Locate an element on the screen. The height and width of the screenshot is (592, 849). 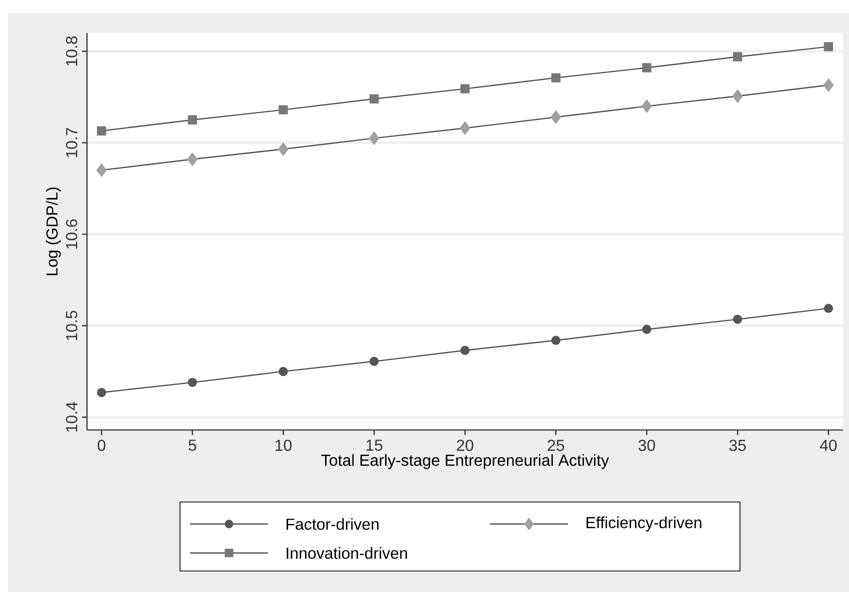
y-tick-label: 10.7 is located at coordinates (72, 143).